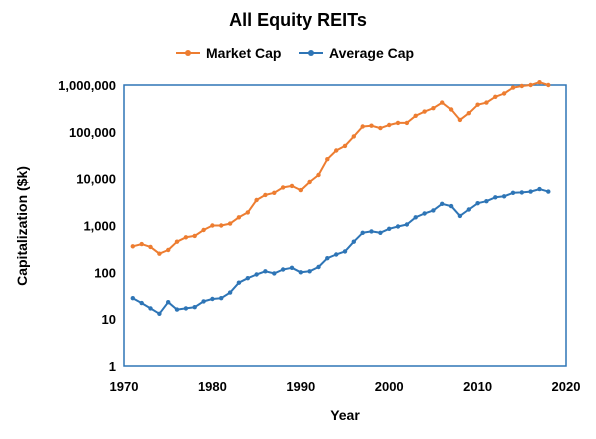 The height and width of the screenshot is (439, 596). What do you see at coordinates (87, 85) in the screenshot?
I see `y-tick-label: 1,000,000` at bounding box center [87, 85].